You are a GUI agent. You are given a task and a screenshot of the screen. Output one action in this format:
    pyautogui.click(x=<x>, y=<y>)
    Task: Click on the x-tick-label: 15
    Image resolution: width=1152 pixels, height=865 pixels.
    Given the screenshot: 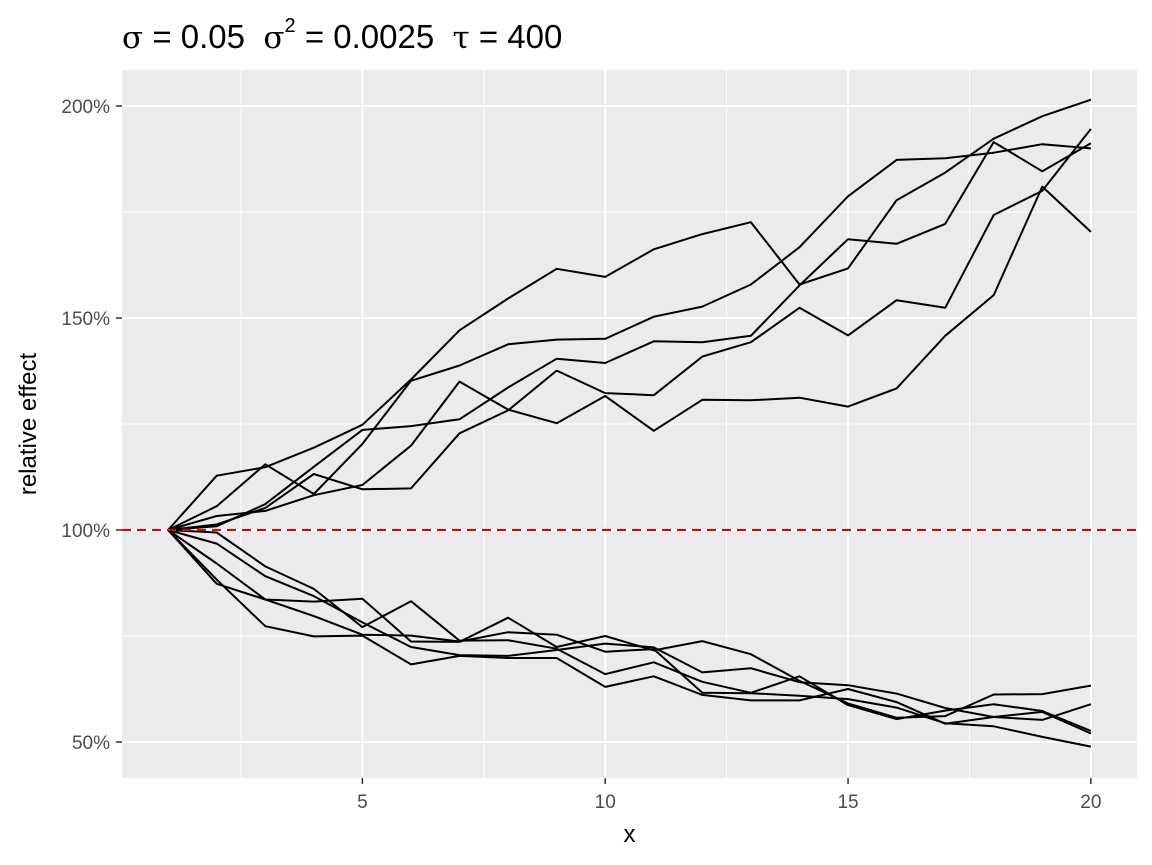 What is the action you would take?
    pyautogui.click(x=847, y=802)
    